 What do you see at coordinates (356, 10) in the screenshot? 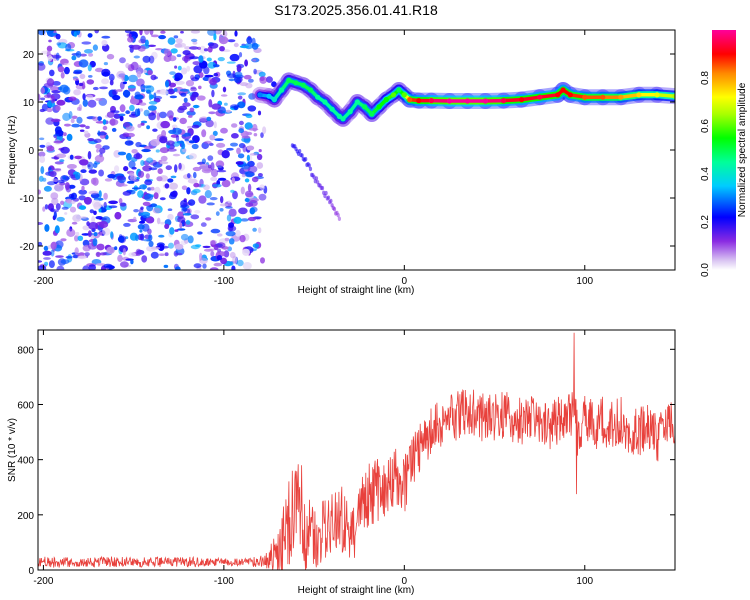
I see `figure-title: S173.2025.356.01.41.R18` at bounding box center [356, 10].